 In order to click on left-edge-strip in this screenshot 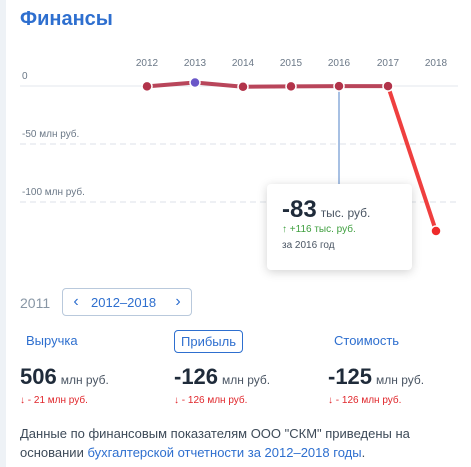, I will do `click(3, 233)`.